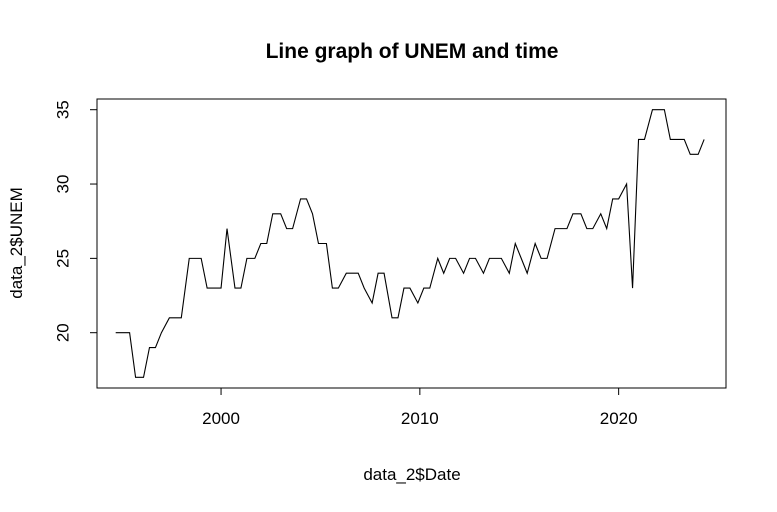  I want to click on y-axis-label: data_2$UNEM, so click(16, 243).